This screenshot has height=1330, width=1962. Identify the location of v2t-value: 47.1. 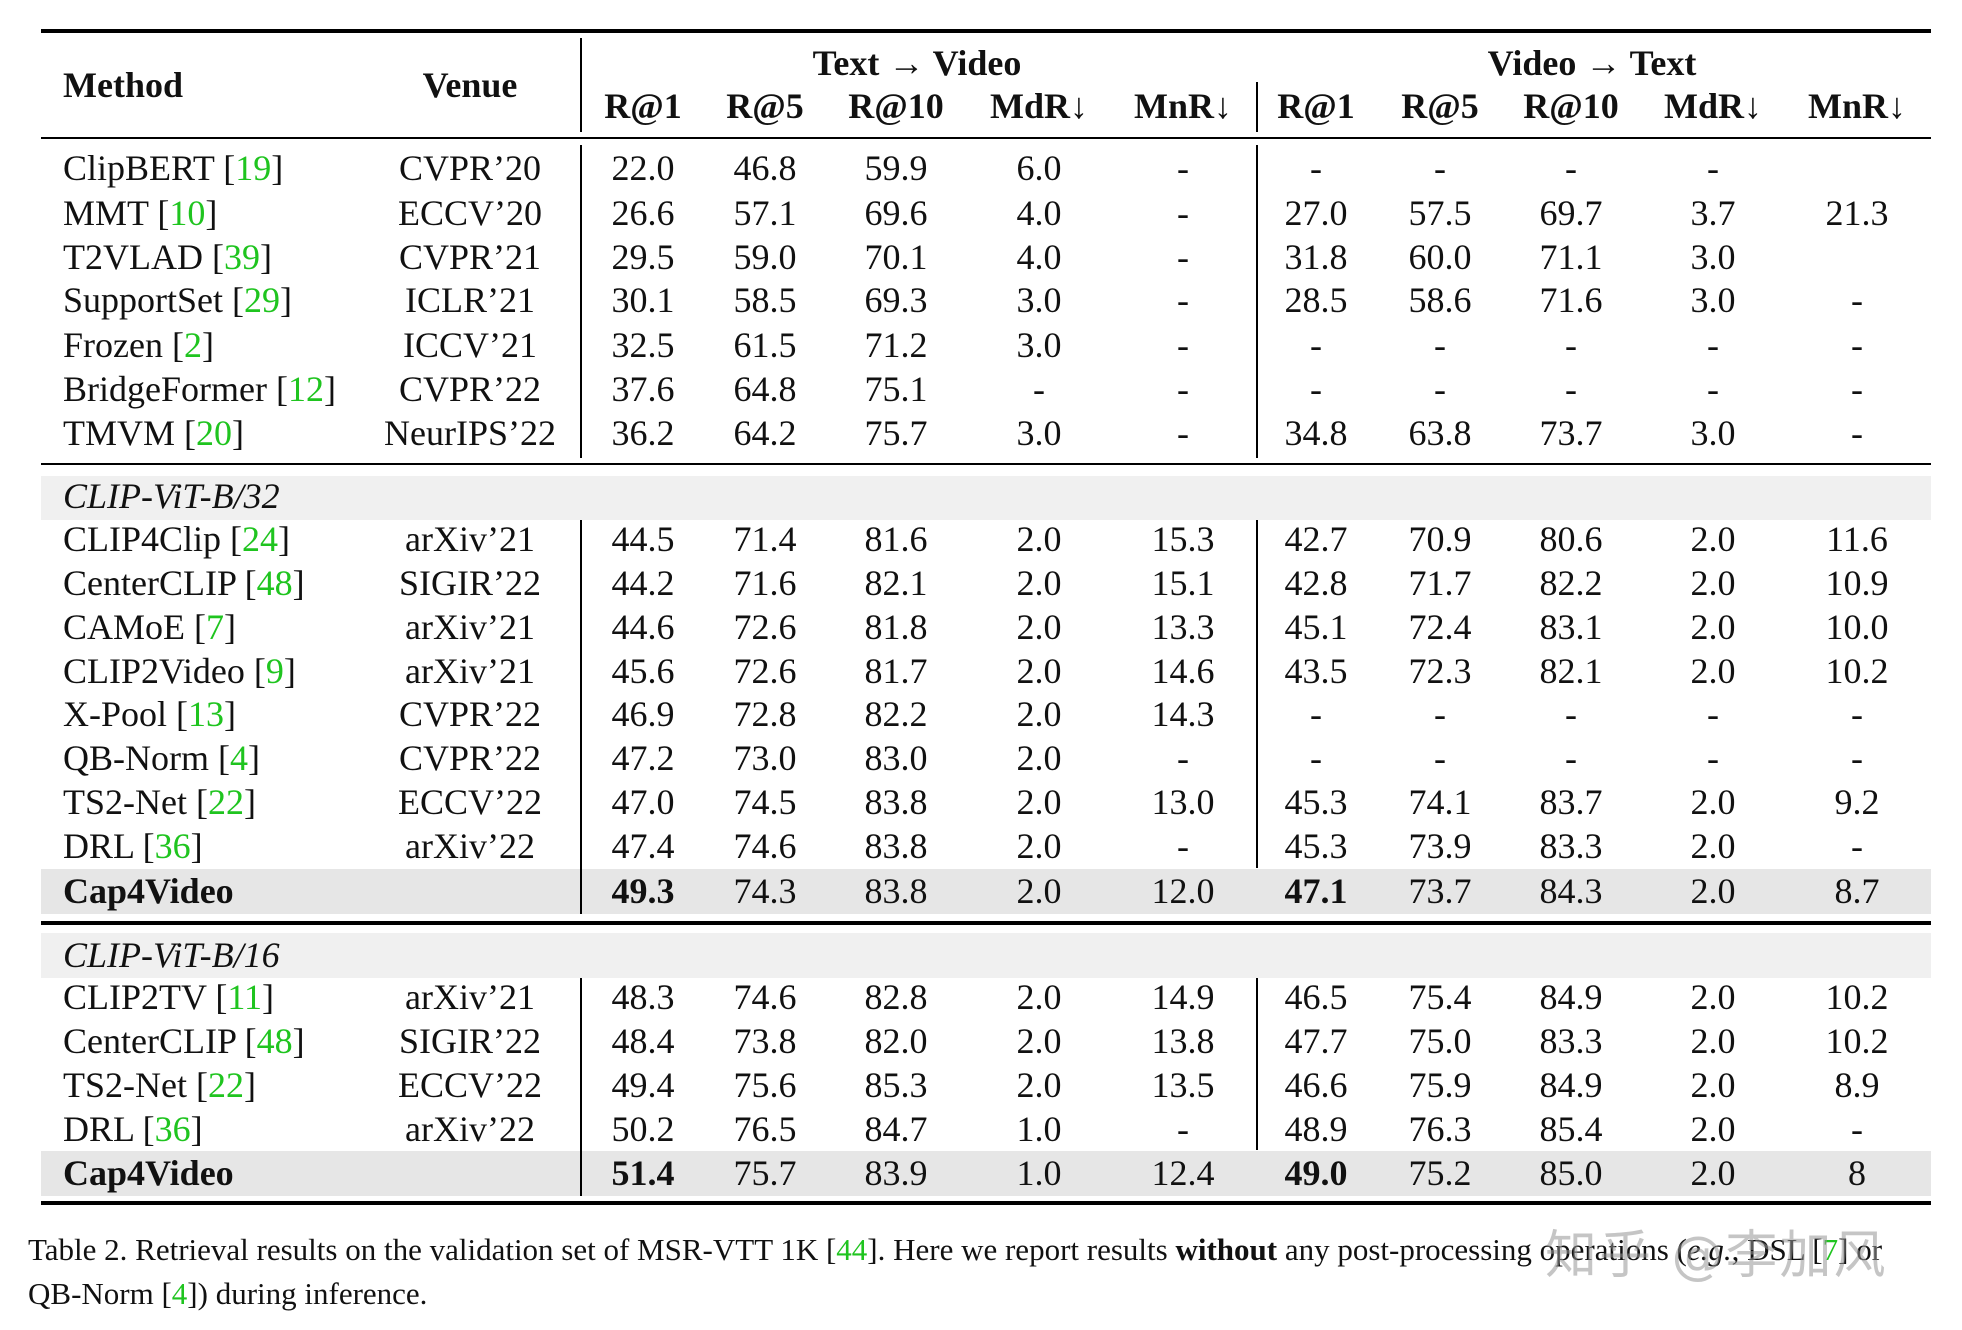
(1316, 891).